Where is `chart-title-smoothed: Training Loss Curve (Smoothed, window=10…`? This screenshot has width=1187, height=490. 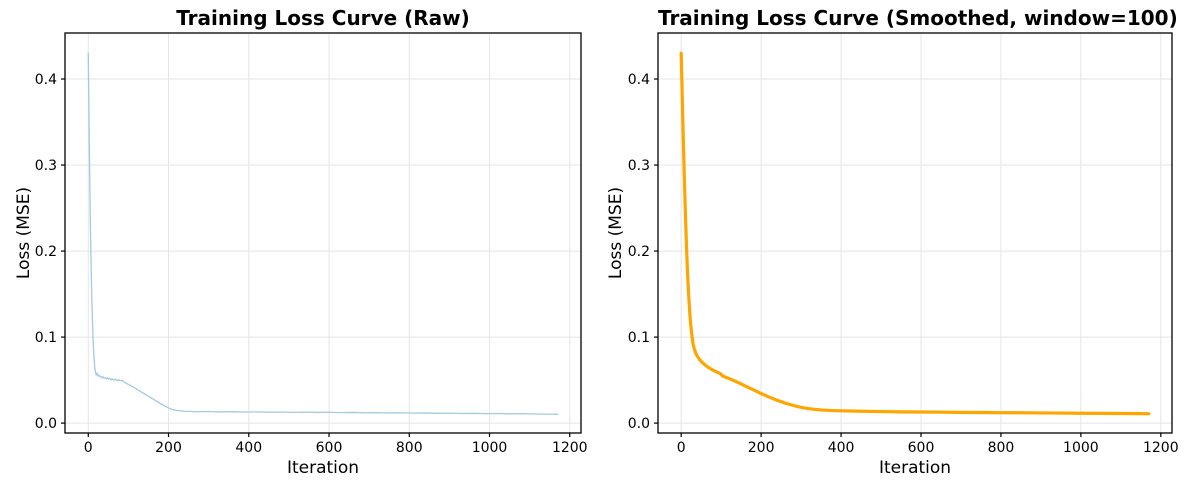
chart-title-smoothed: Training Loss Curve (Smoothed, window=10… is located at coordinates (918, 18).